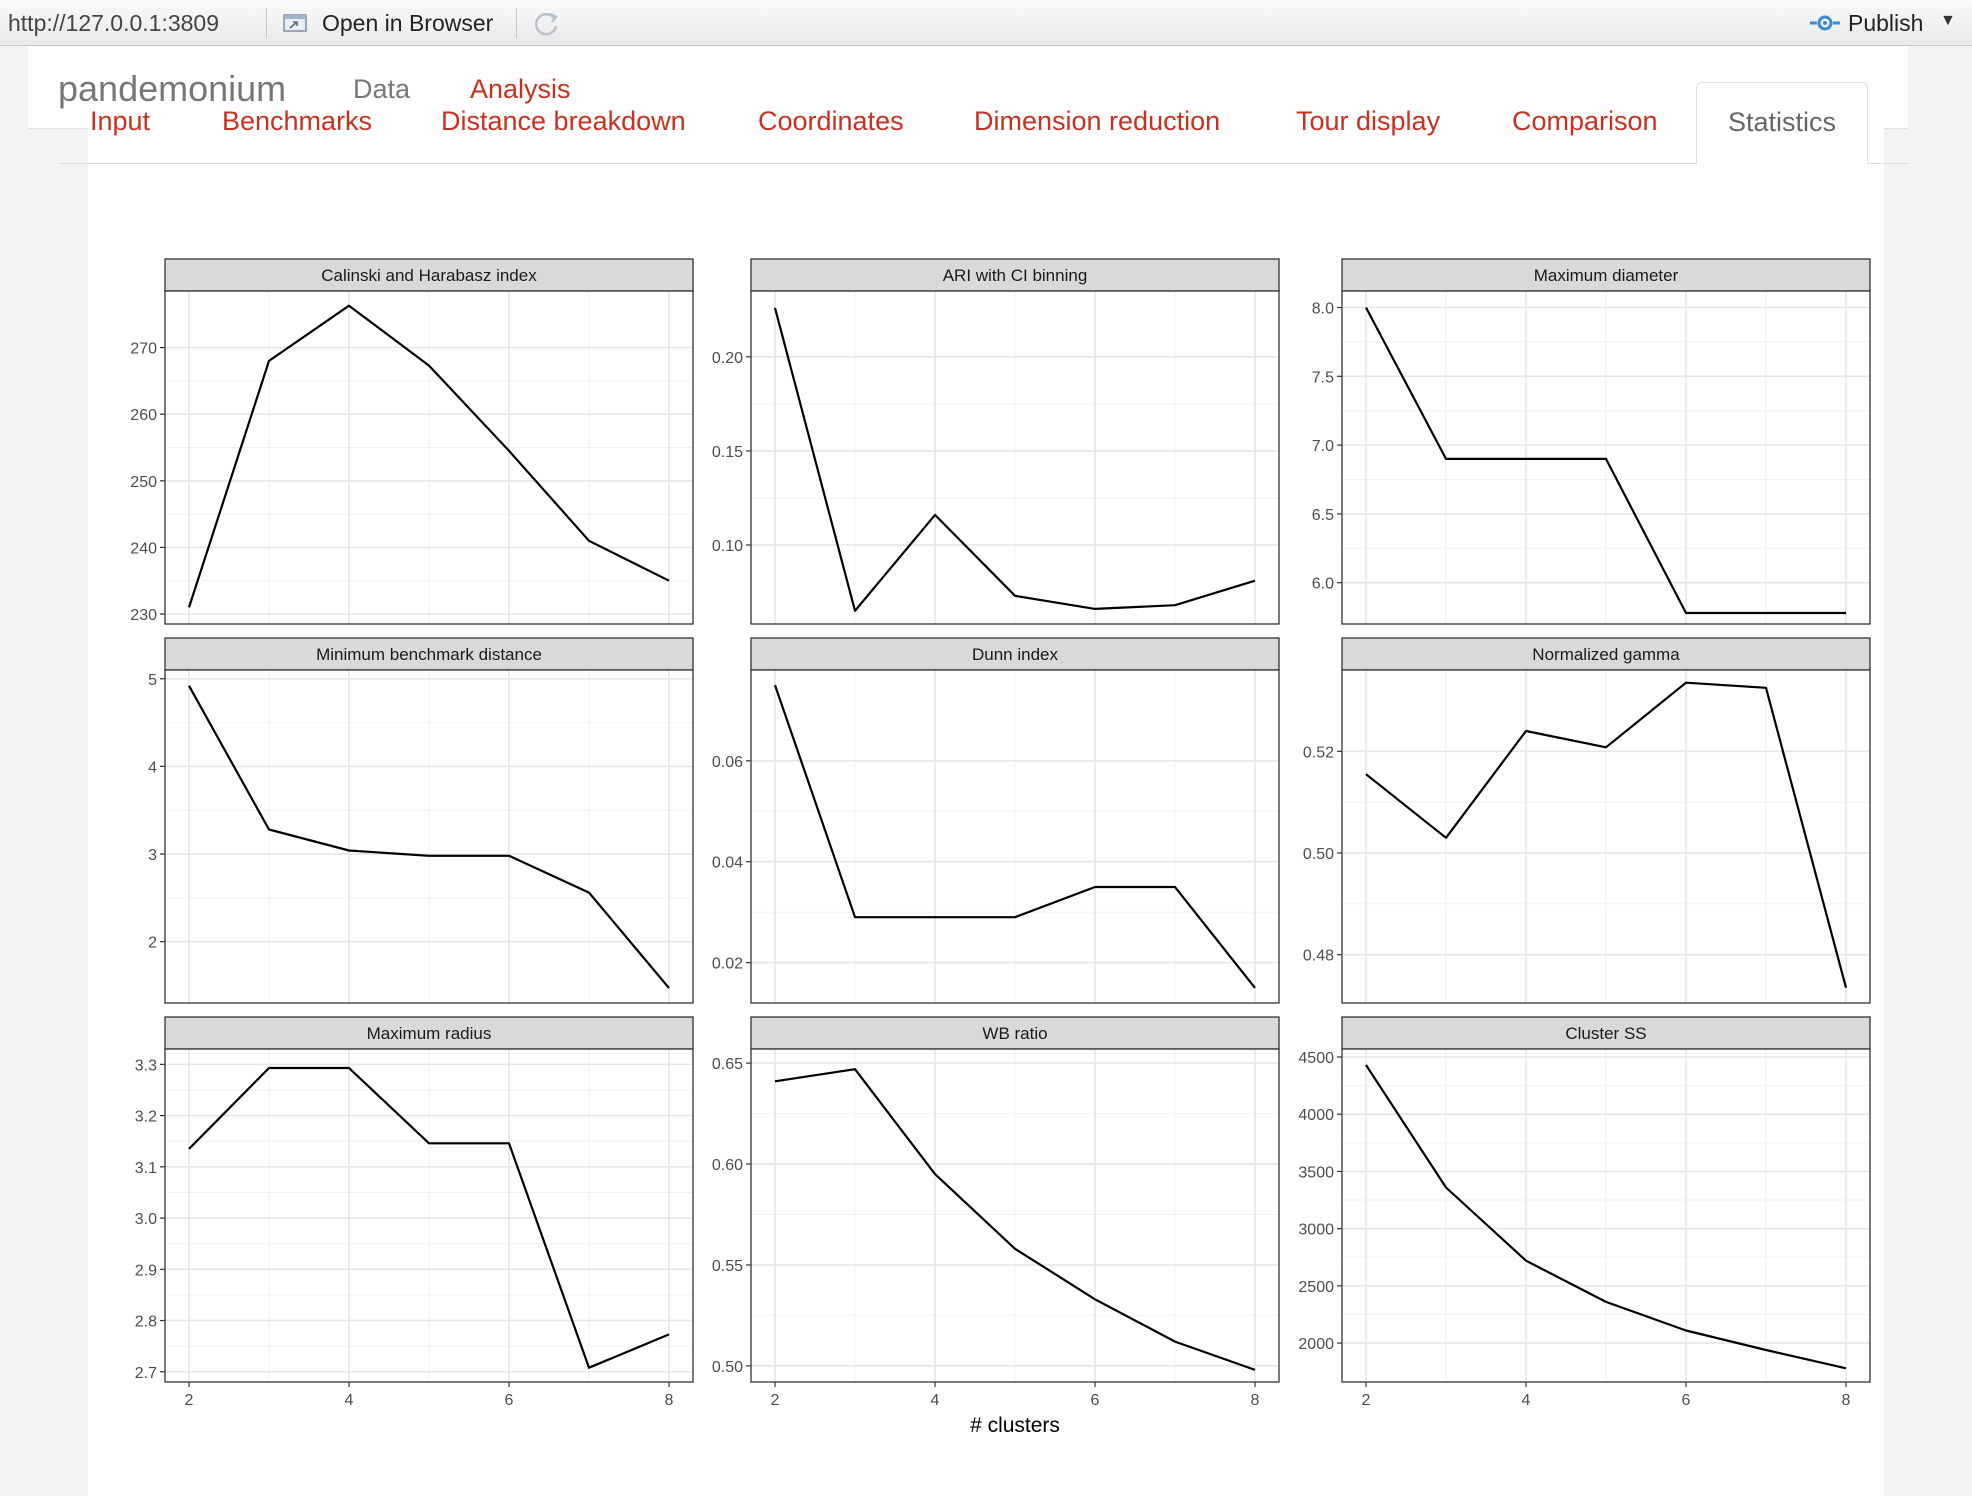  I want to click on y-tick-label: 5, so click(152, 680).